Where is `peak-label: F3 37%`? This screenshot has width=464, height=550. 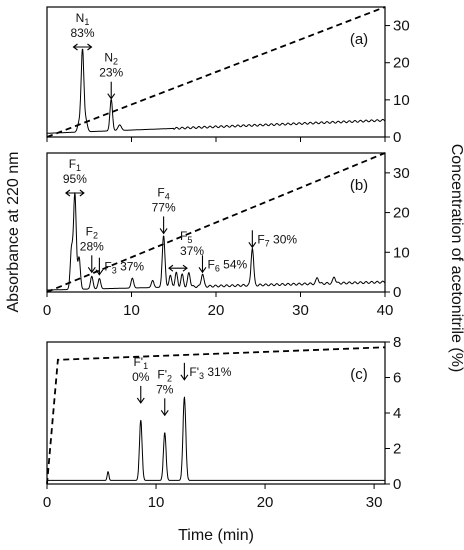
peak-label: F3 37% is located at coordinates (124, 268).